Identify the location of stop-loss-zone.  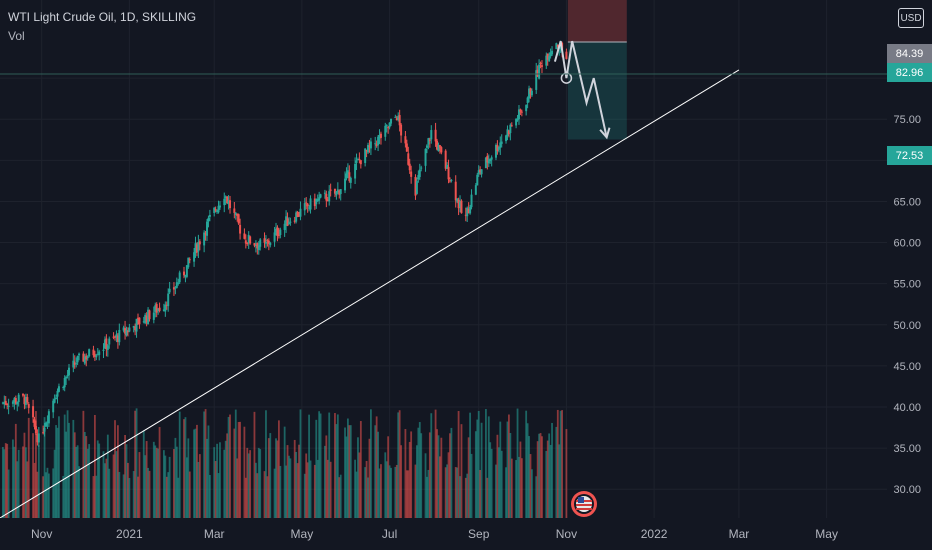
(597, 21).